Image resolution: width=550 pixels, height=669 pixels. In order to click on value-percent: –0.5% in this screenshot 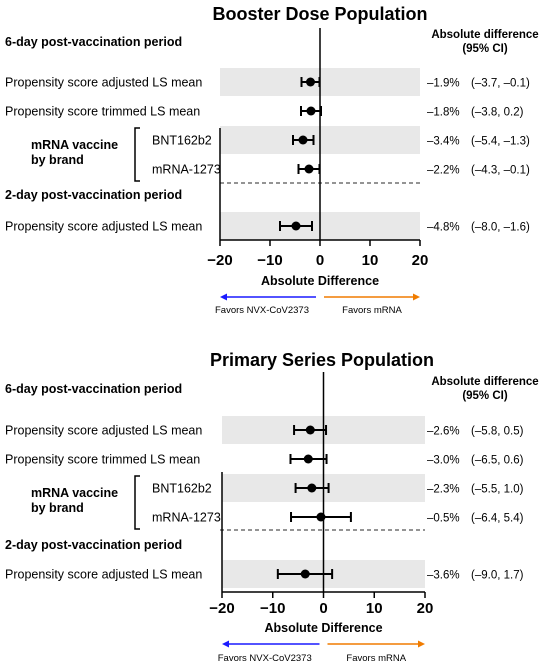, I will do `click(443, 519)`.